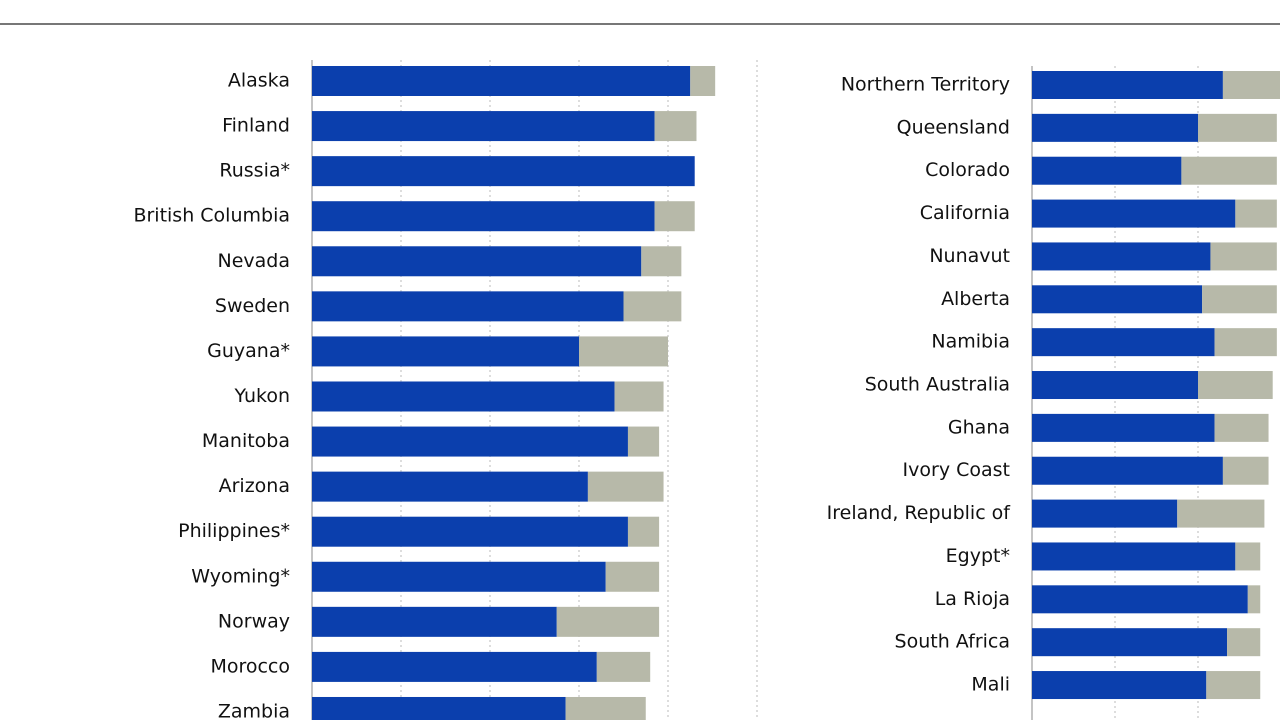 This screenshot has width=1280, height=720. I want to click on category-label: Namibia, so click(970, 342).